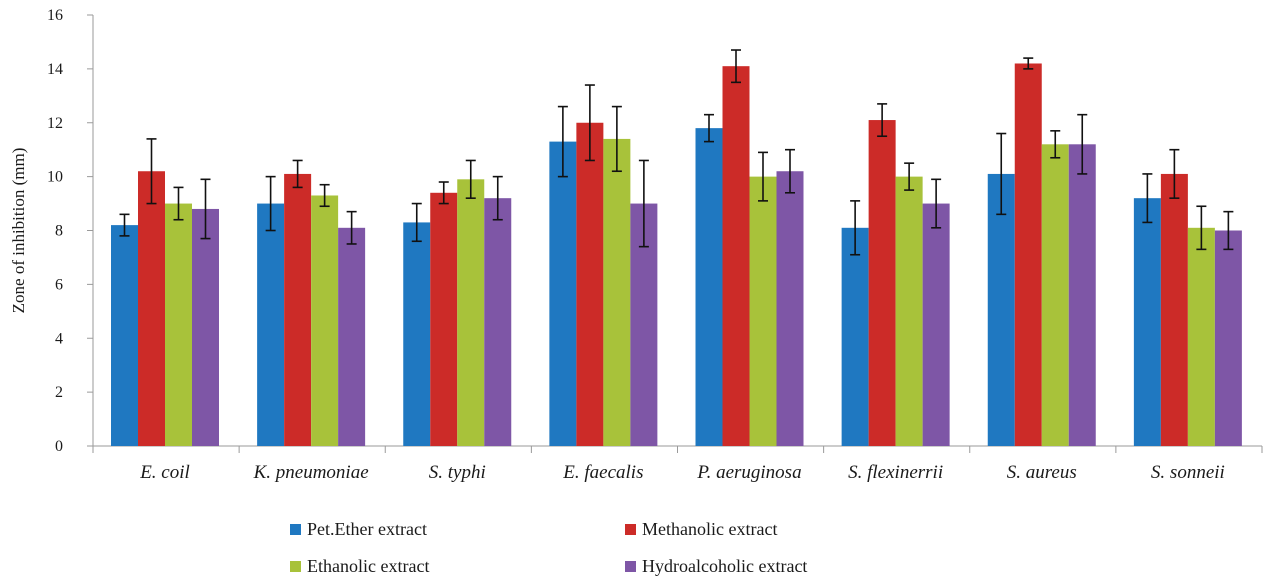  Describe the element at coordinates (18, 231) in the screenshot. I see `y-axis-title: Zone of inhibition (mm)` at that location.